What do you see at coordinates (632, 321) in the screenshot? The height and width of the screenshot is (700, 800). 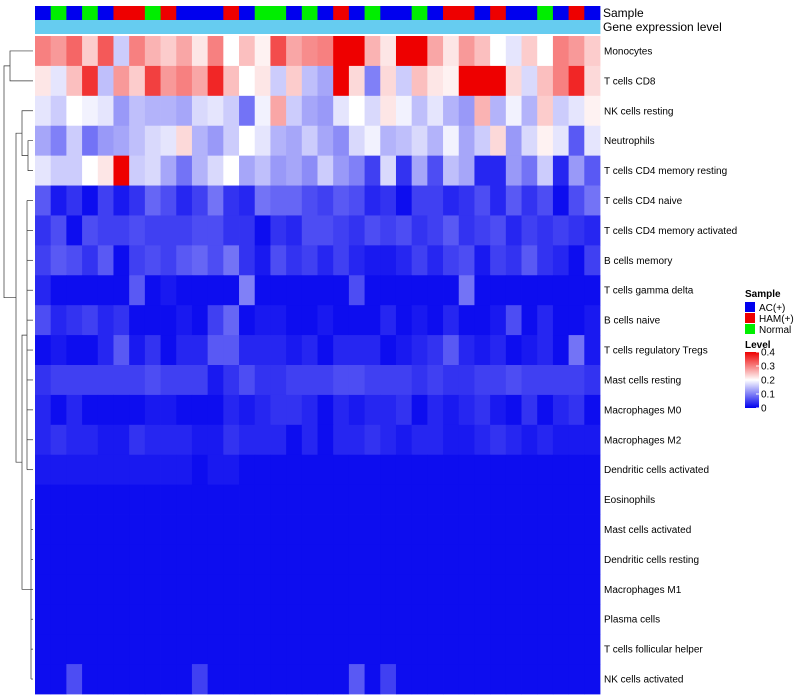 I see `row-label: B cells naive` at bounding box center [632, 321].